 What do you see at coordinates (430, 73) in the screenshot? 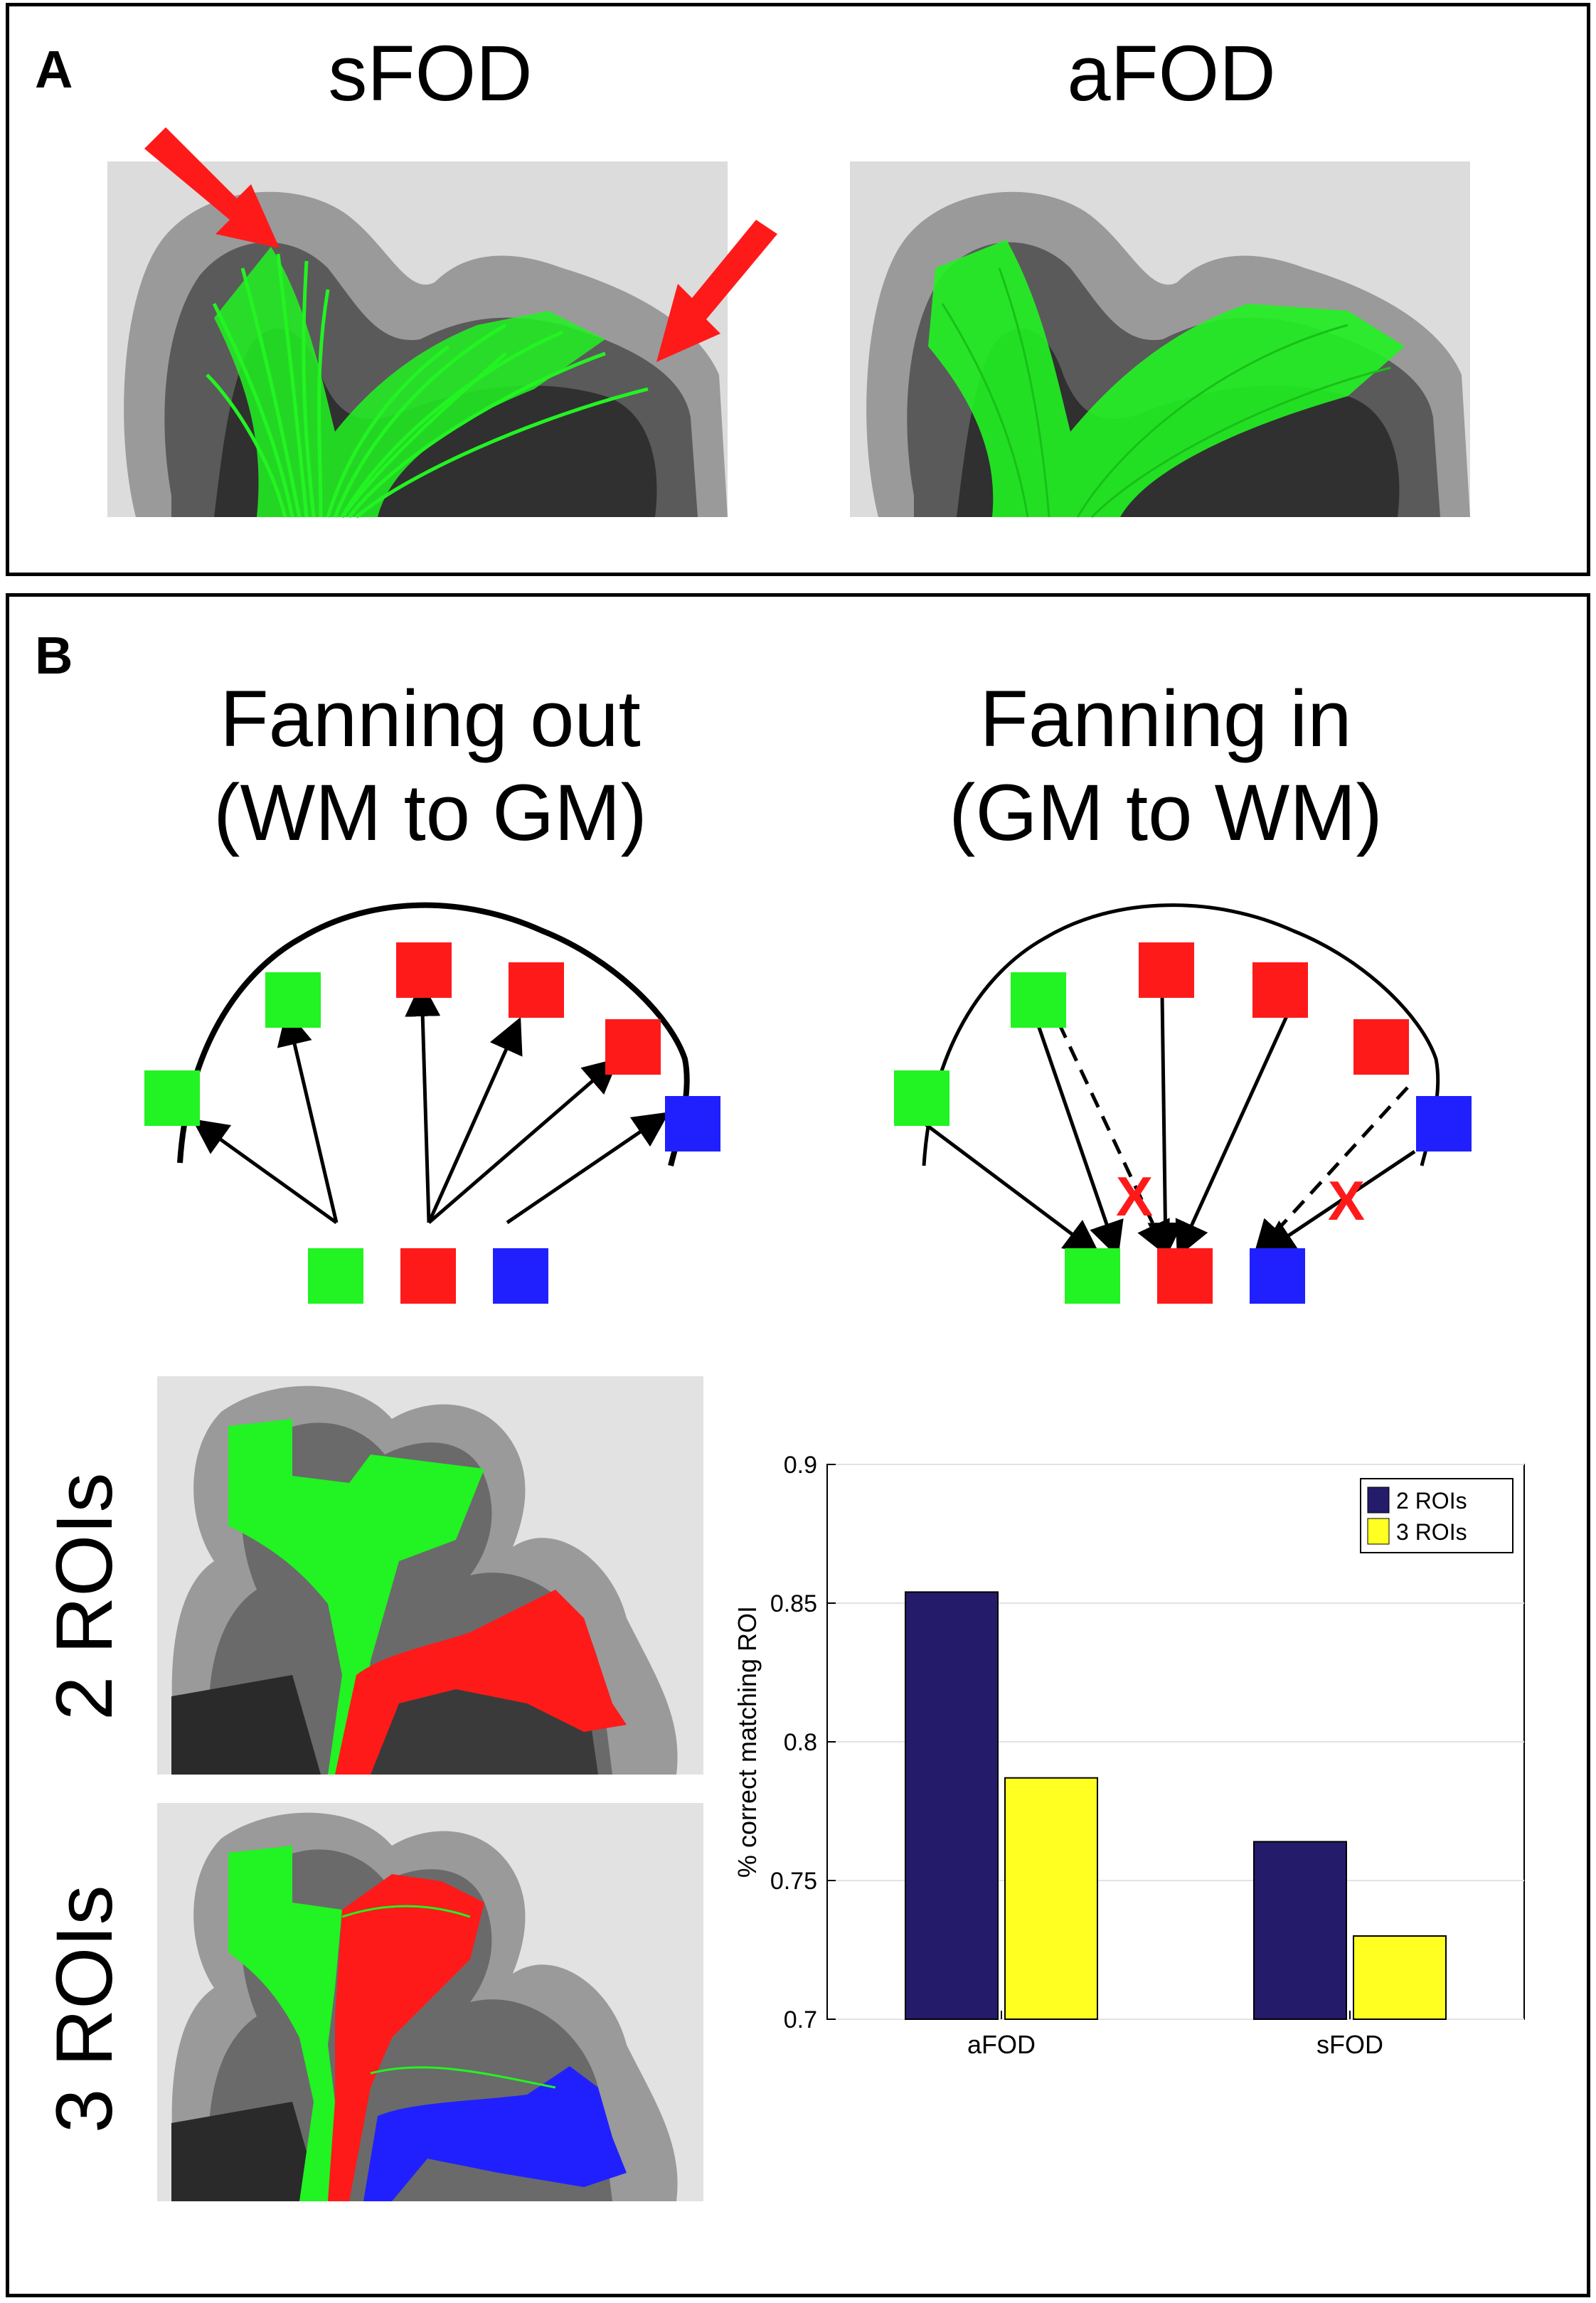
I see `sfod-title: sFOD` at bounding box center [430, 73].